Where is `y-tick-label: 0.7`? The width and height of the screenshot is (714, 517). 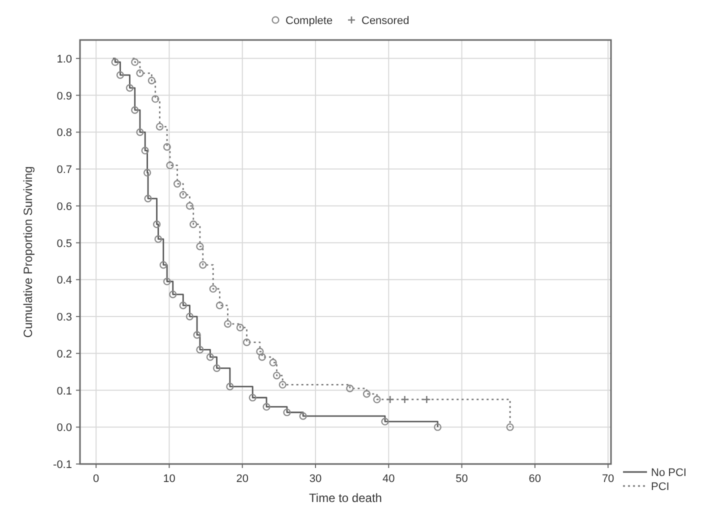 y-tick-label: 0.7 is located at coordinates (64, 170).